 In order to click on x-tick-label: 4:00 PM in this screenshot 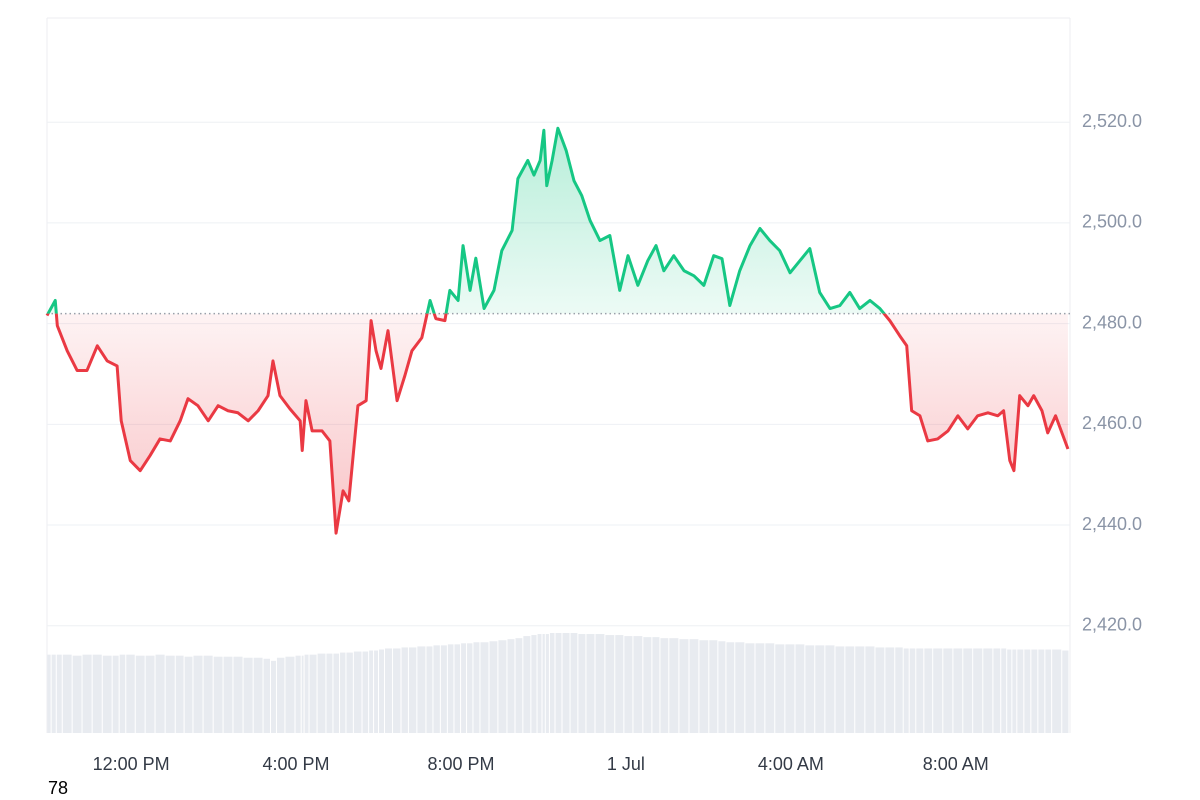, I will do `click(296, 764)`.